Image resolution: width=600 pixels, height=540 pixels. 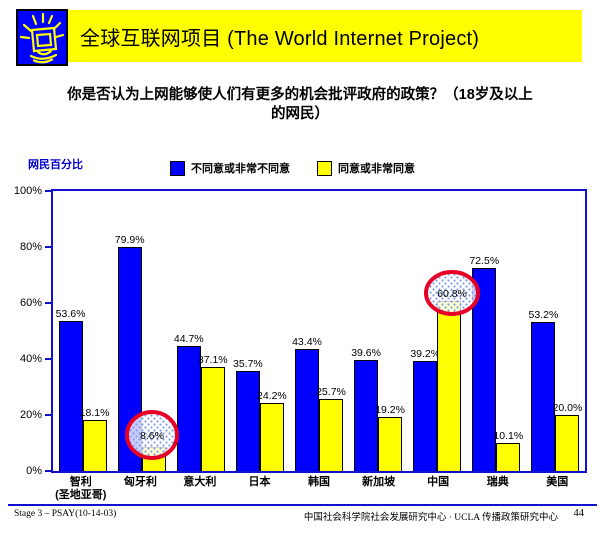 I want to click on title-bar: 全球互联网项目 (The World Internet Project), so click(x=301, y=36).